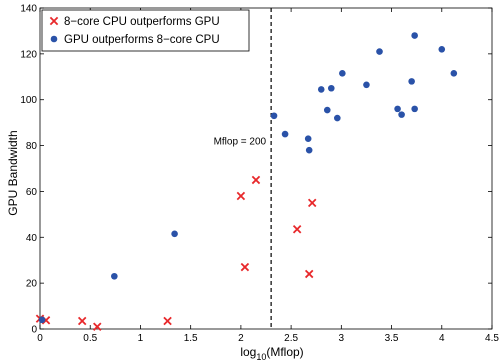 The width and height of the screenshot is (500, 361). I want to click on y-tick-label: 20, so click(32, 284).